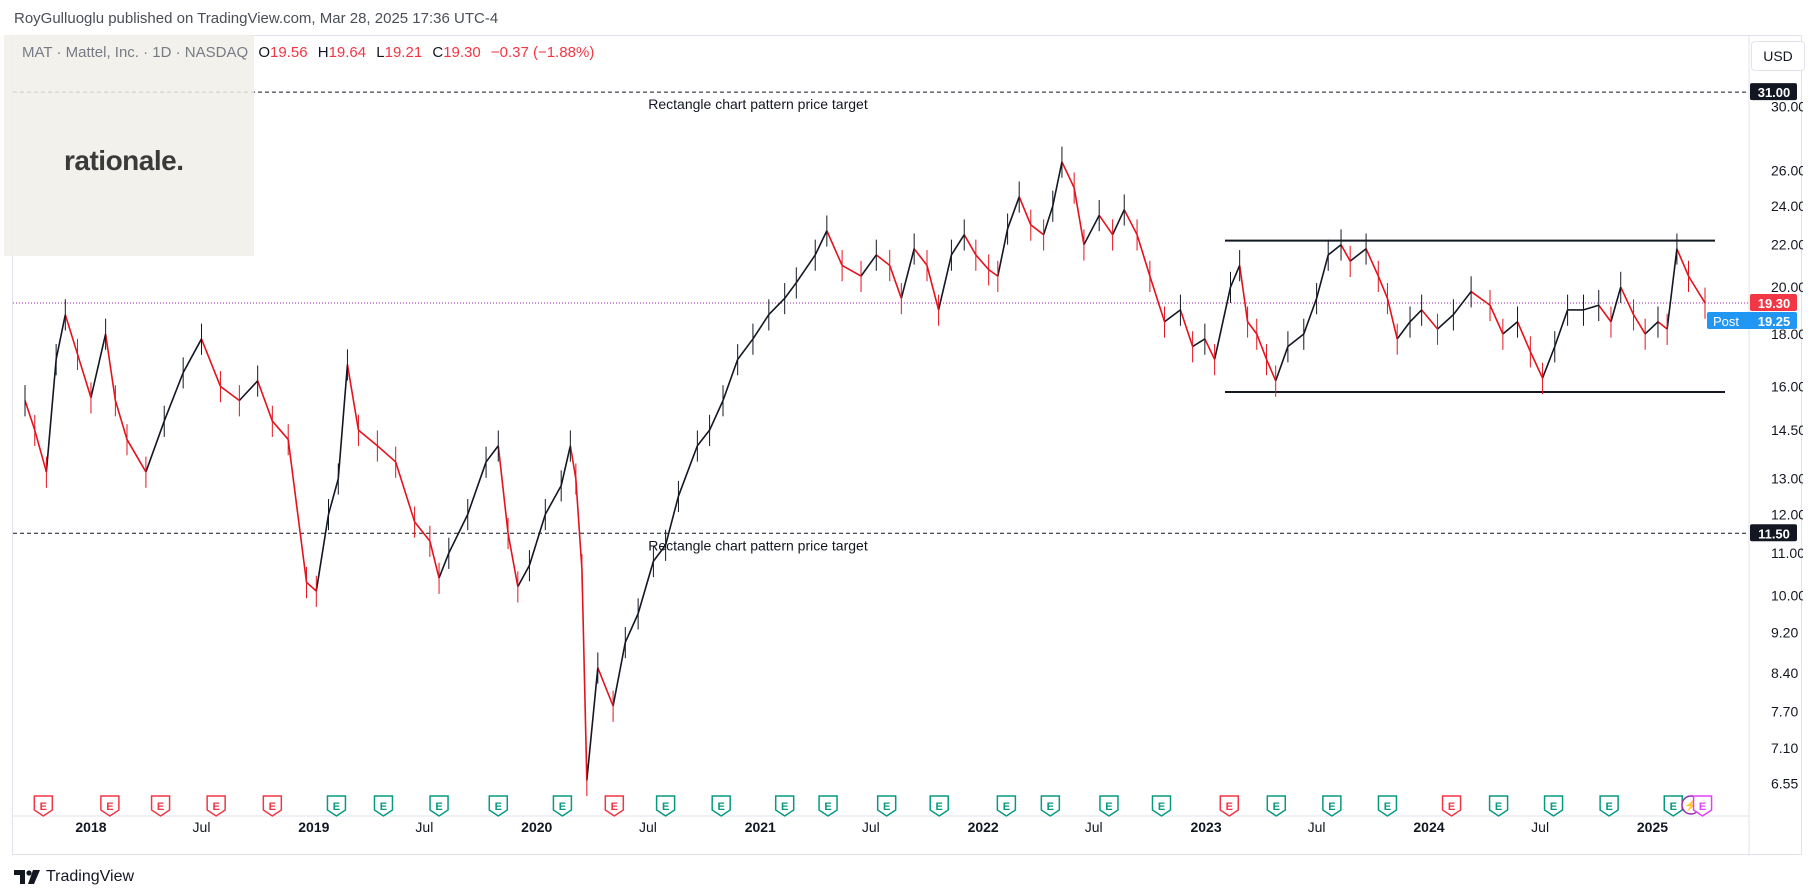 The height and width of the screenshot is (896, 1815). Describe the element at coordinates (1787, 479) in the screenshot. I see `price-tick-label: 13.00` at that location.